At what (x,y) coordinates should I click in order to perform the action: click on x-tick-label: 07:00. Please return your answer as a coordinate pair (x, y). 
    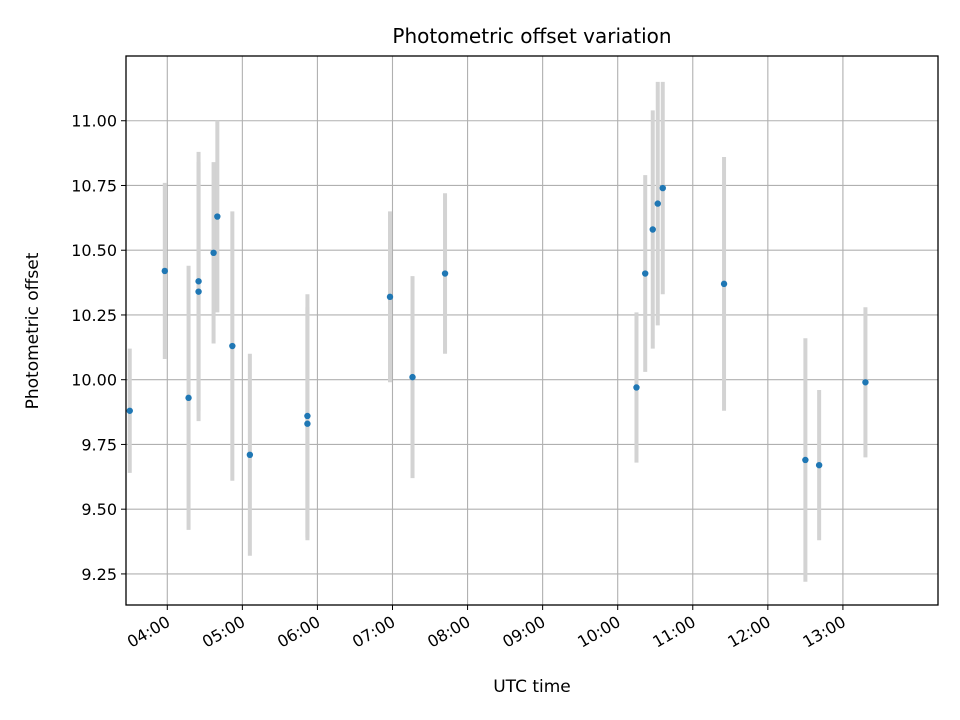
    Looking at the image, I should click on (373, 632).